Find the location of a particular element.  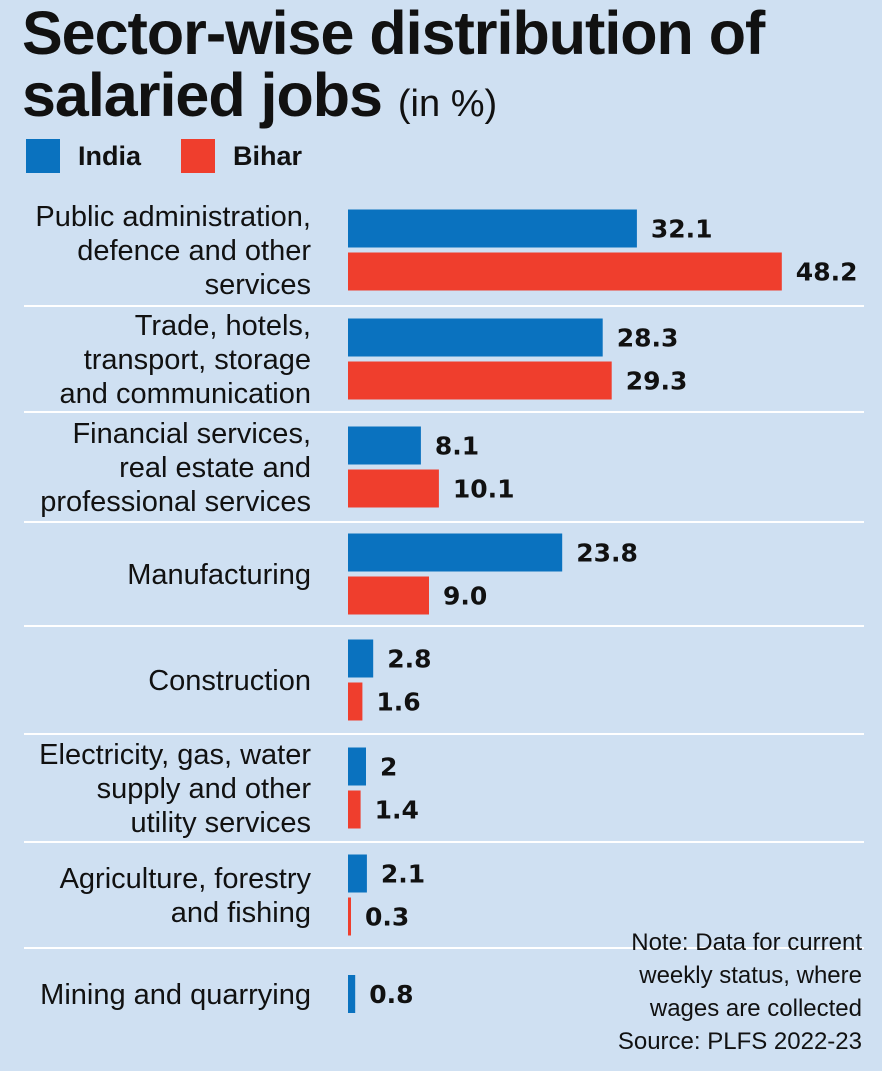

category-label: services is located at coordinates (258, 285).